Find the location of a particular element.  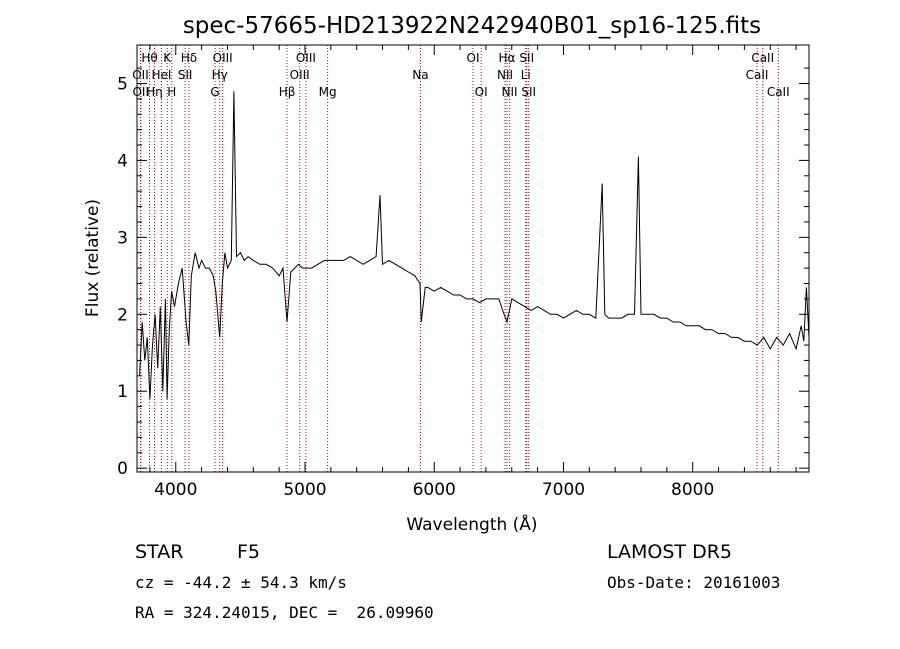

line-marker-label: Hγ is located at coordinates (220, 75).